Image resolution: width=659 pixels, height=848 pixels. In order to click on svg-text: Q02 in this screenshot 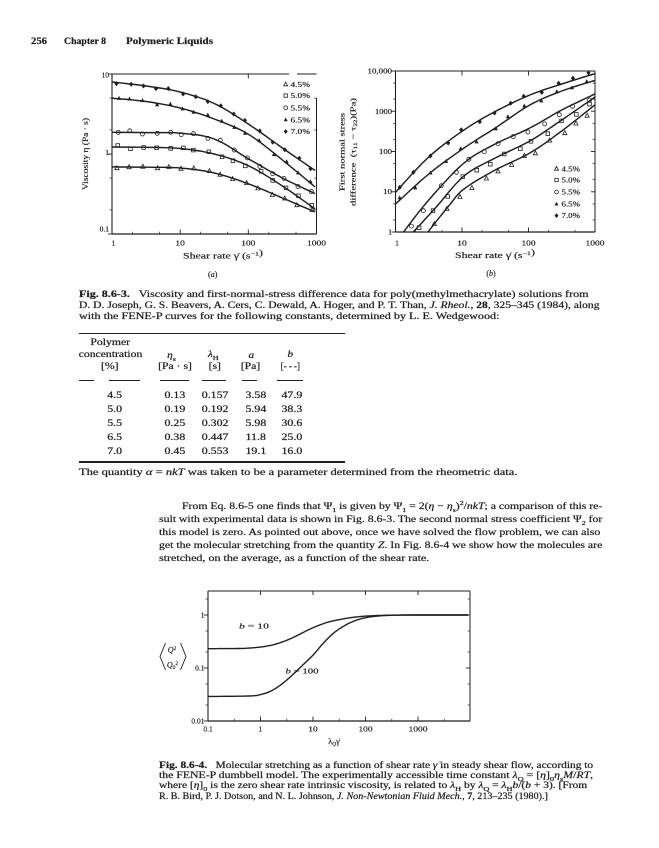, I will do `click(173, 666)`.